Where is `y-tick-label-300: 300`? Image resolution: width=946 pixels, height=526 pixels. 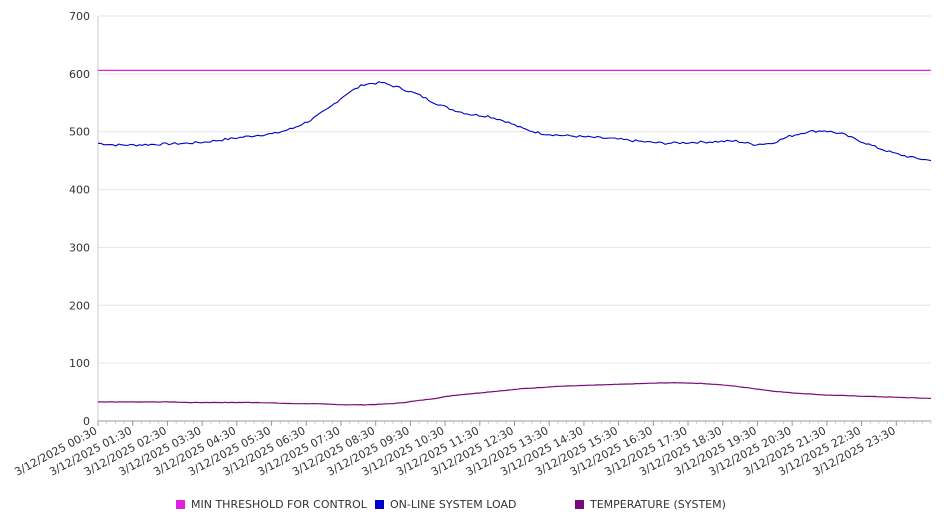
y-tick-label-300: 300 is located at coordinates (79, 247).